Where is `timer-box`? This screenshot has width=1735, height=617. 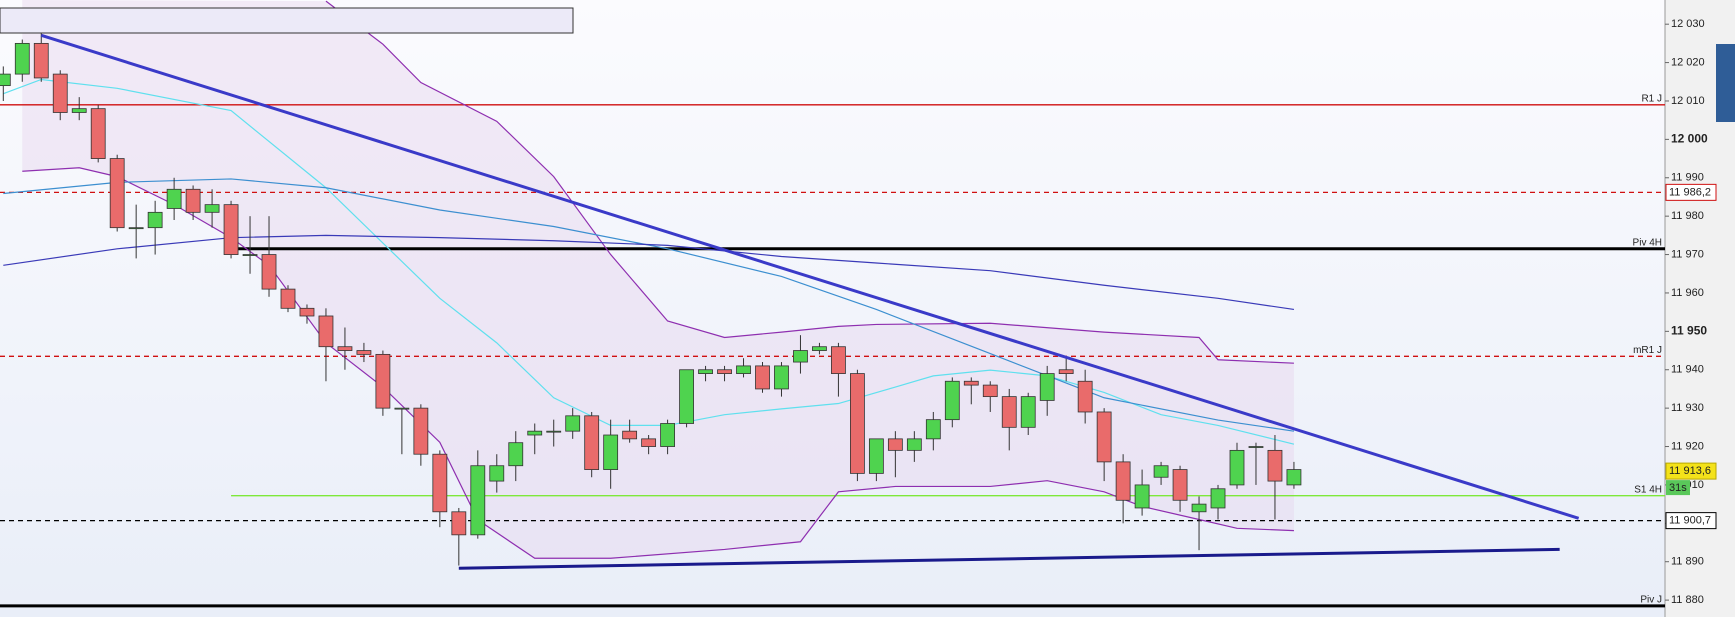 timer-box is located at coordinates (1678, 488).